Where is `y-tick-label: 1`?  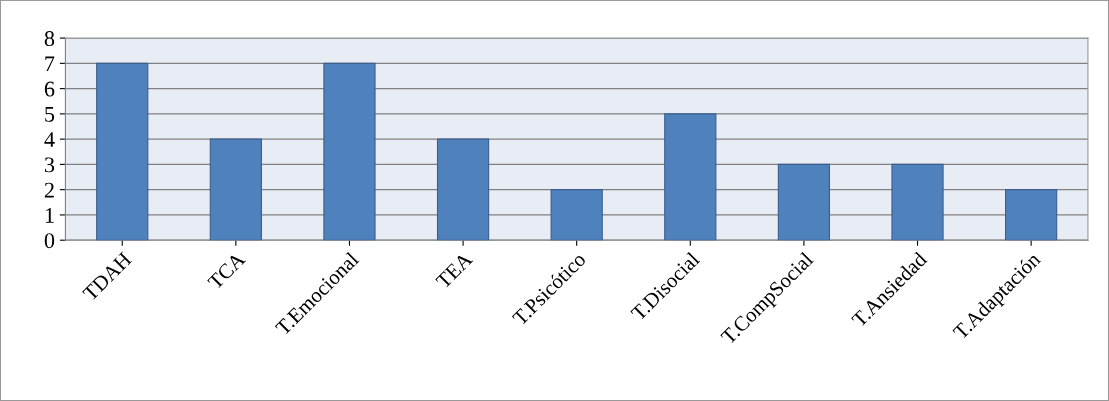
y-tick-label: 1 is located at coordinates (49, 215).